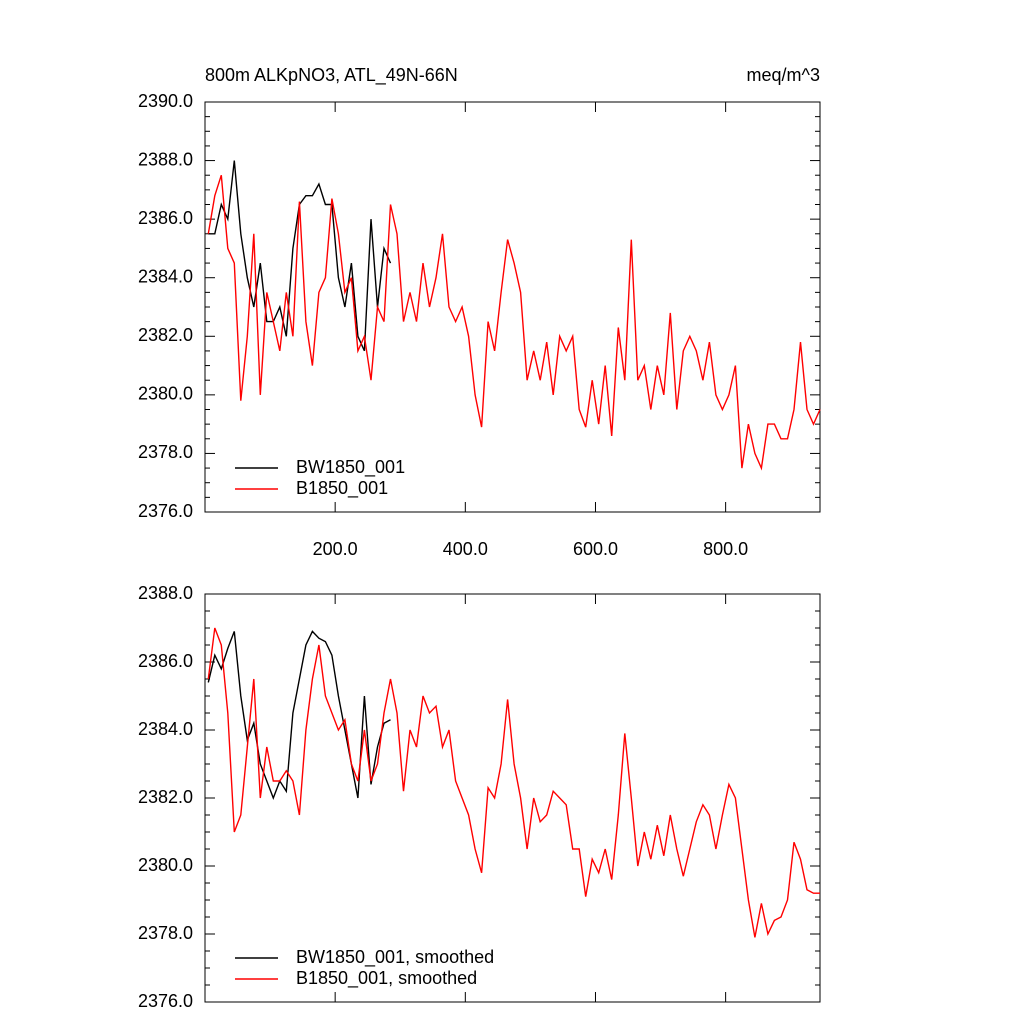  What do you see at coordinates (335, 549) in the screenshot?
I see `x-tick-label: 200.0` at bounding box center [335, 549].